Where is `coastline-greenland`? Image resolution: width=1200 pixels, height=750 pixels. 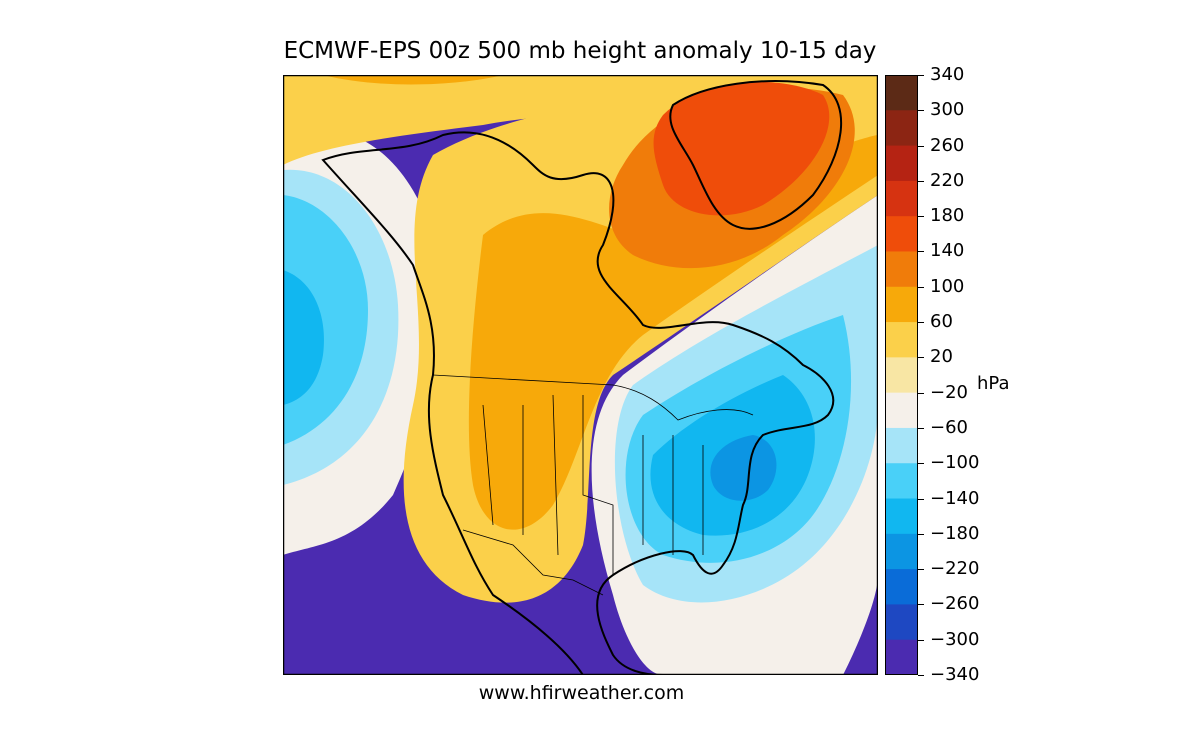 coastline-greenland is located at coordinates (756, 155).